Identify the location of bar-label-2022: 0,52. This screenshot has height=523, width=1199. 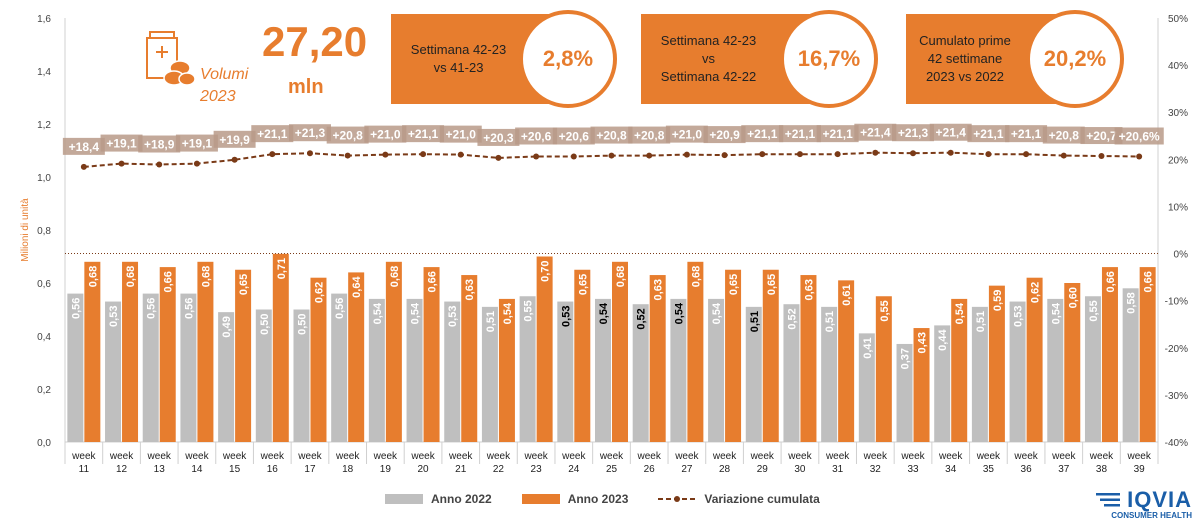
(642, 318).